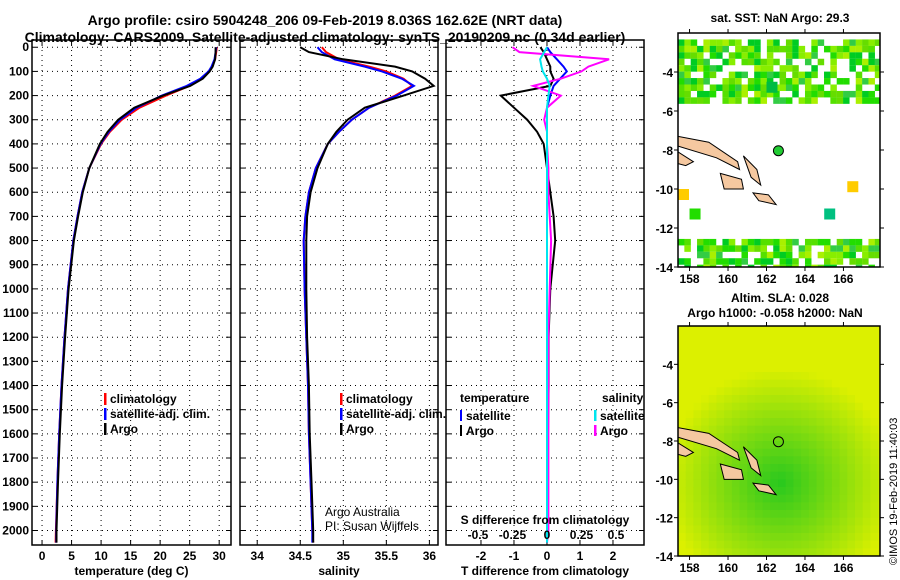  I want to click on y-tick-label: 900, so click(19, 265).